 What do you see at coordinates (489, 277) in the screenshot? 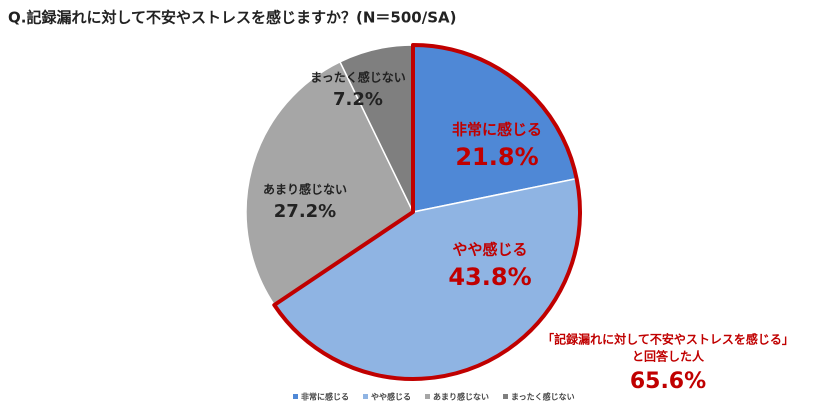
I see `slice-value-label: 43.8%` at bounding box center [489, 277].